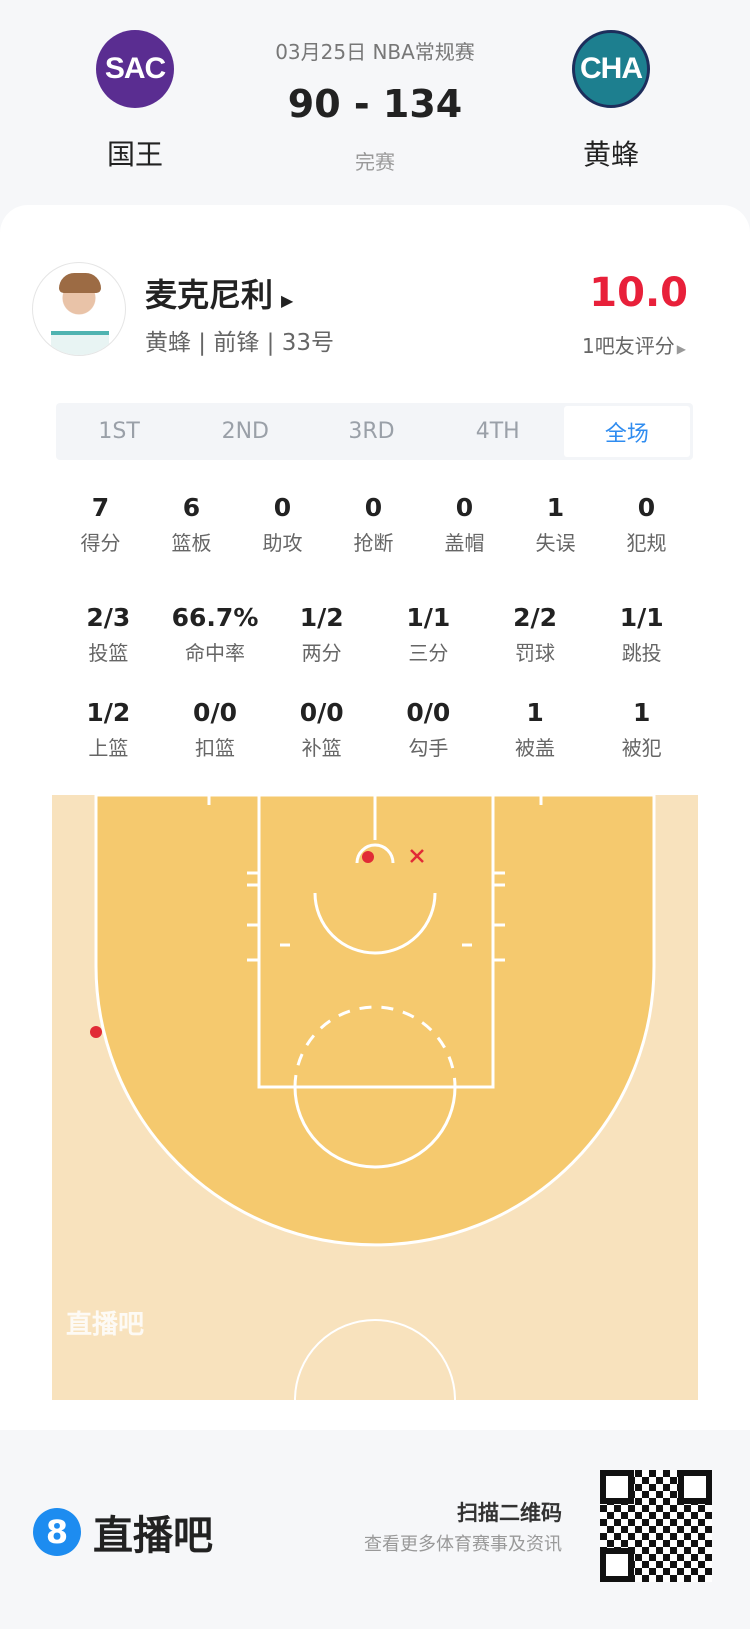 Image resolution: width=750 pixels, height=1629 pixels. I want to click on brand-name: 直播吧, so click(153, 1536).